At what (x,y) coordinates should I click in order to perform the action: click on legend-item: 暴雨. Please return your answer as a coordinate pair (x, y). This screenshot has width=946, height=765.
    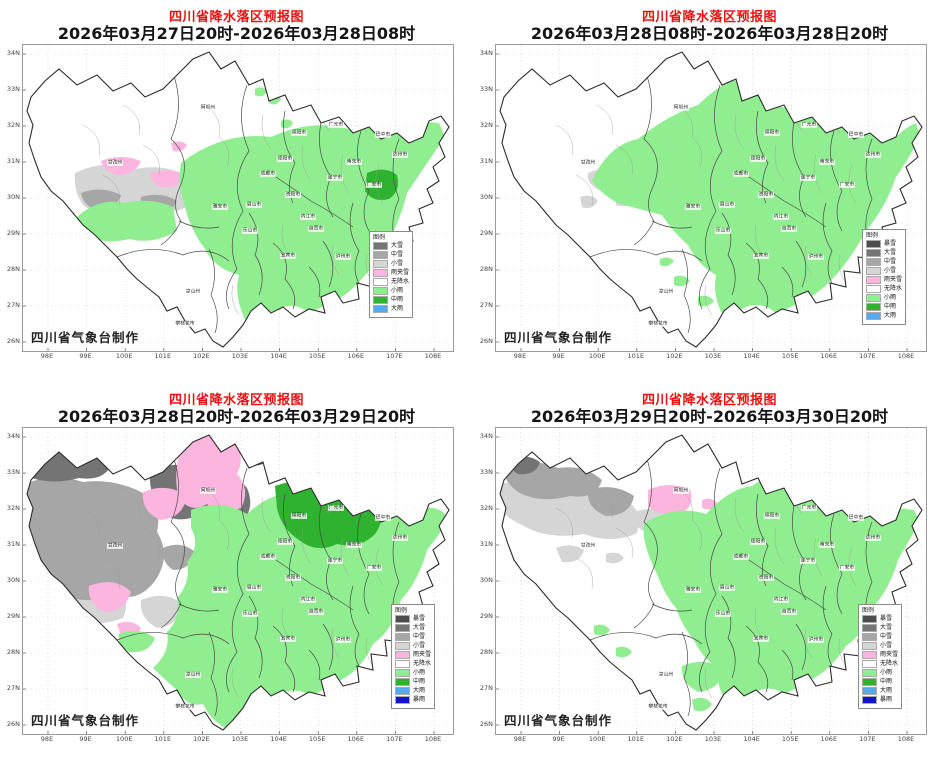
    Looking at the image, I should click on (880, 700).